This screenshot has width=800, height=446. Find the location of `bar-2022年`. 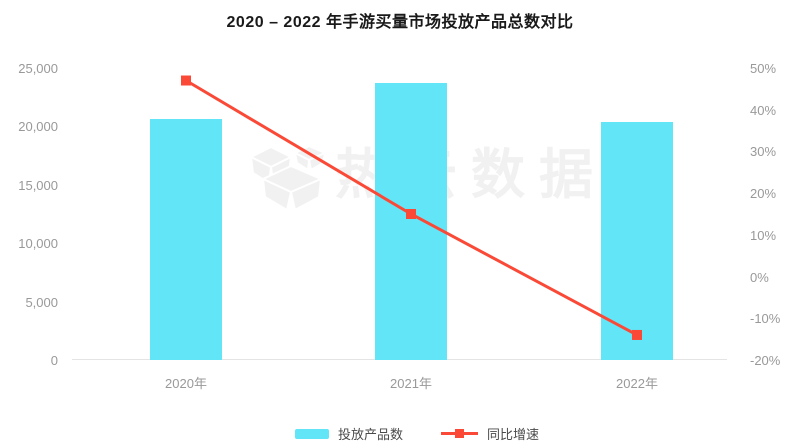

bar-2022年 is located at coordinates (637, 240).